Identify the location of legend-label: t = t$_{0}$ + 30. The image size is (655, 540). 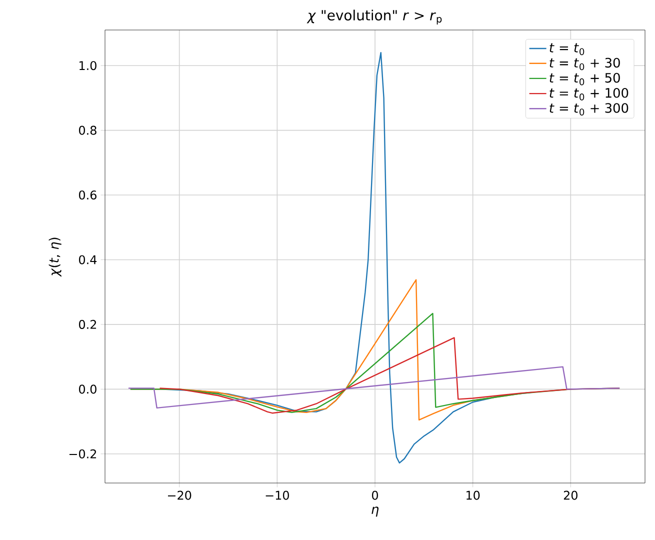
(585, 64).